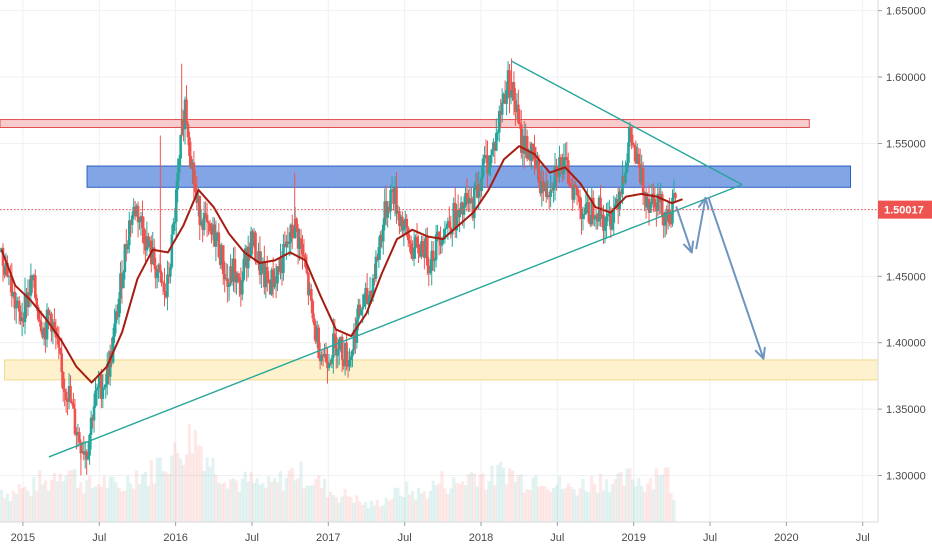 This screenshot has height=550, width=932. What do you see at coordinates (684, 230) in the screenshot?
I see `projection-arrow` at bounding box center [684, 230].